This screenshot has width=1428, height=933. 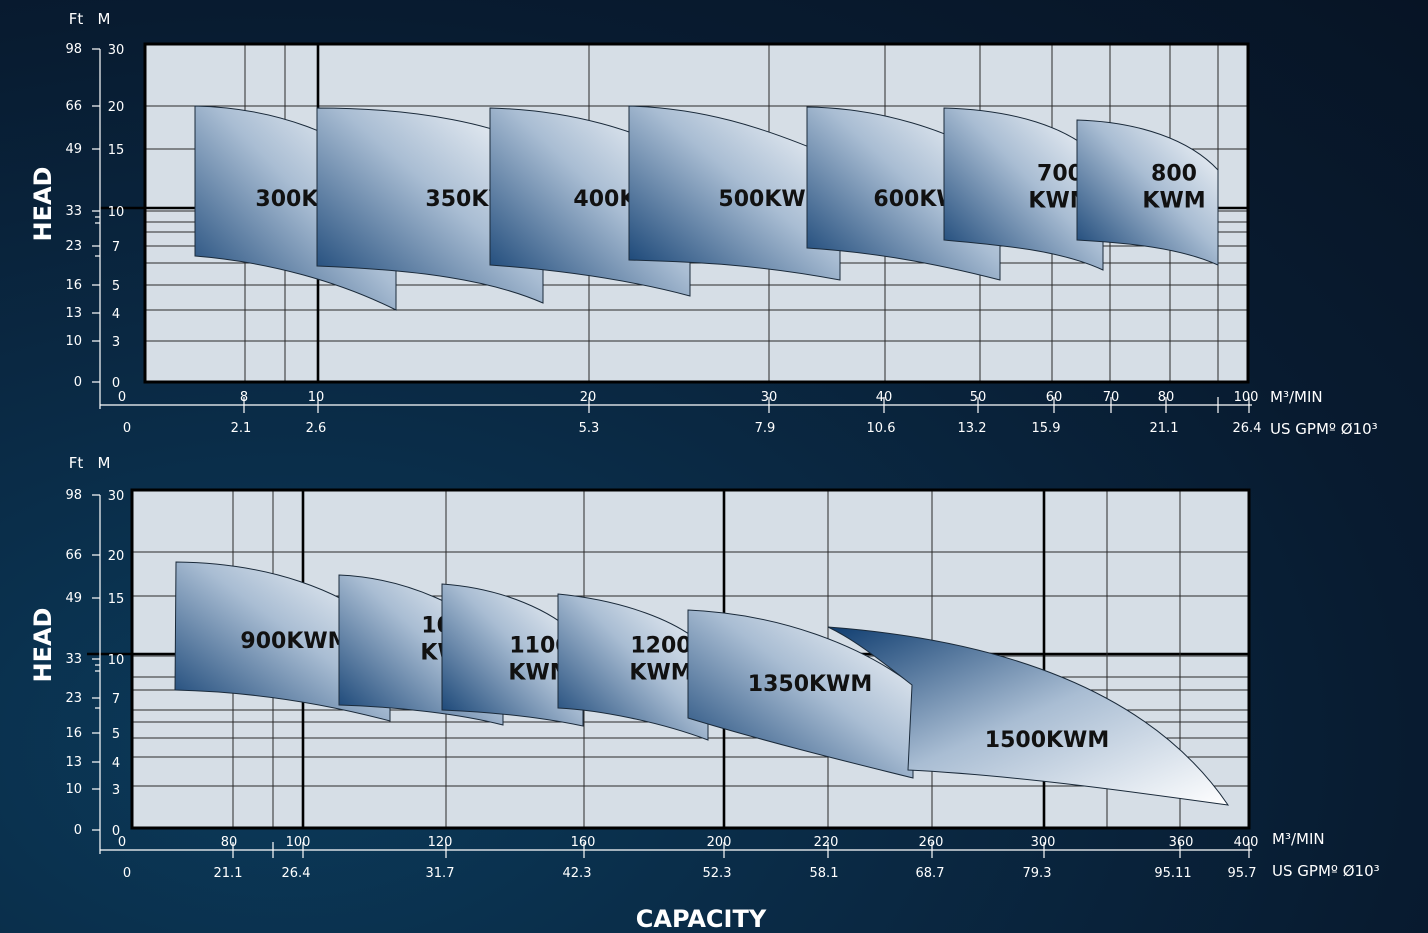 What do you see at coordinates (978, 397) in the screenshot?
I see `x-tick-label-primary: 50` at bounding box center [978, 397].